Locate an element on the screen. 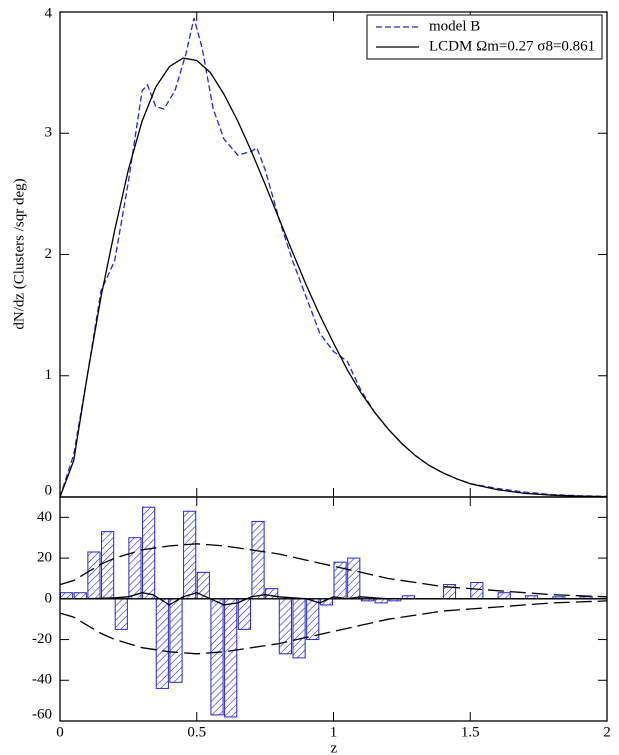 The image size is (619, 755). x-axis-label: z is located at coordinates (334, 747).